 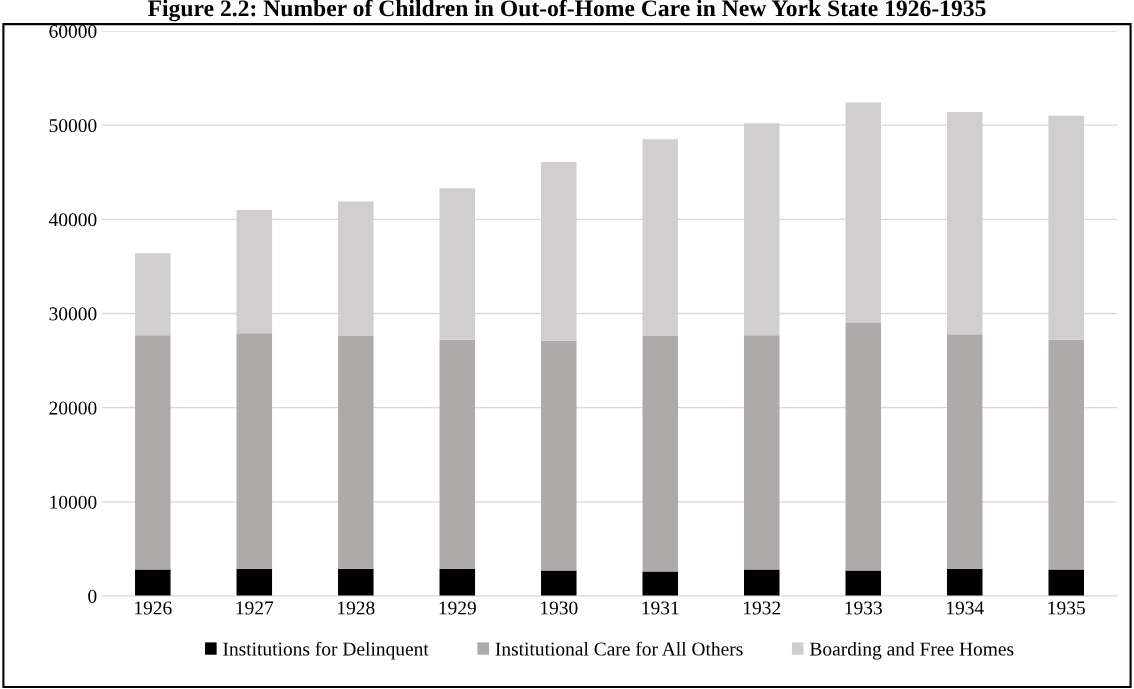 What do you see at coordinates (255, 608) in the screenshot?
I see `x-tick-label: 1927` at bounding box center [255, 608].